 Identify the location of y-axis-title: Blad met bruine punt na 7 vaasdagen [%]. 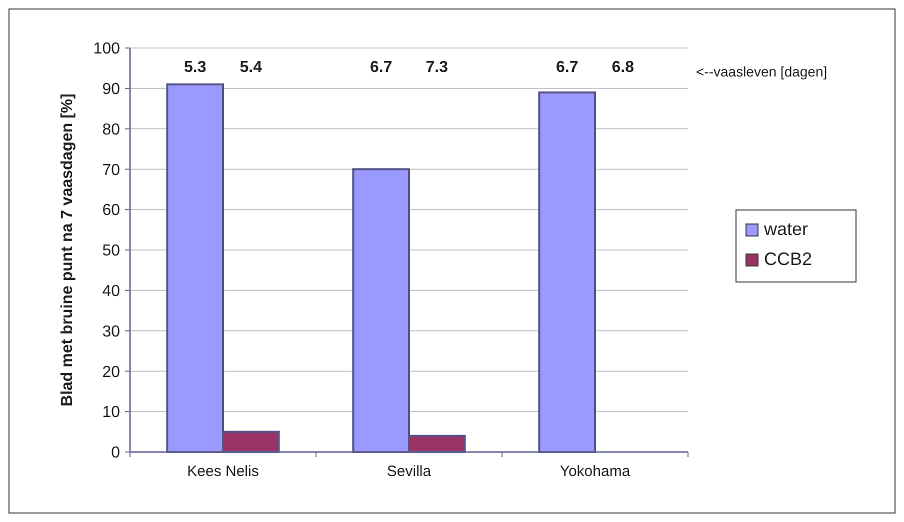
(67, 250).